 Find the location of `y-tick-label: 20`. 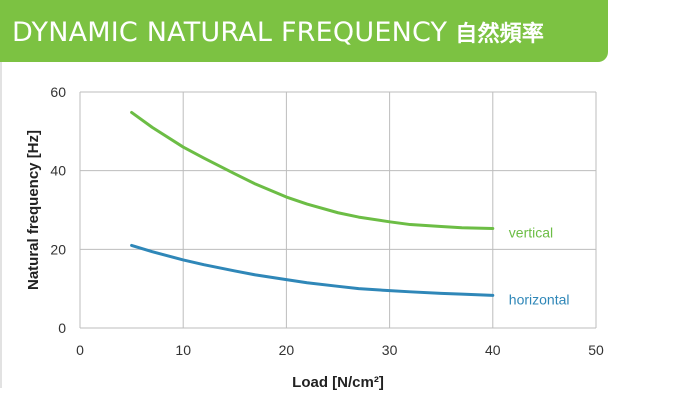

y-tick-label: 20 is located at coordinates (58, 249).